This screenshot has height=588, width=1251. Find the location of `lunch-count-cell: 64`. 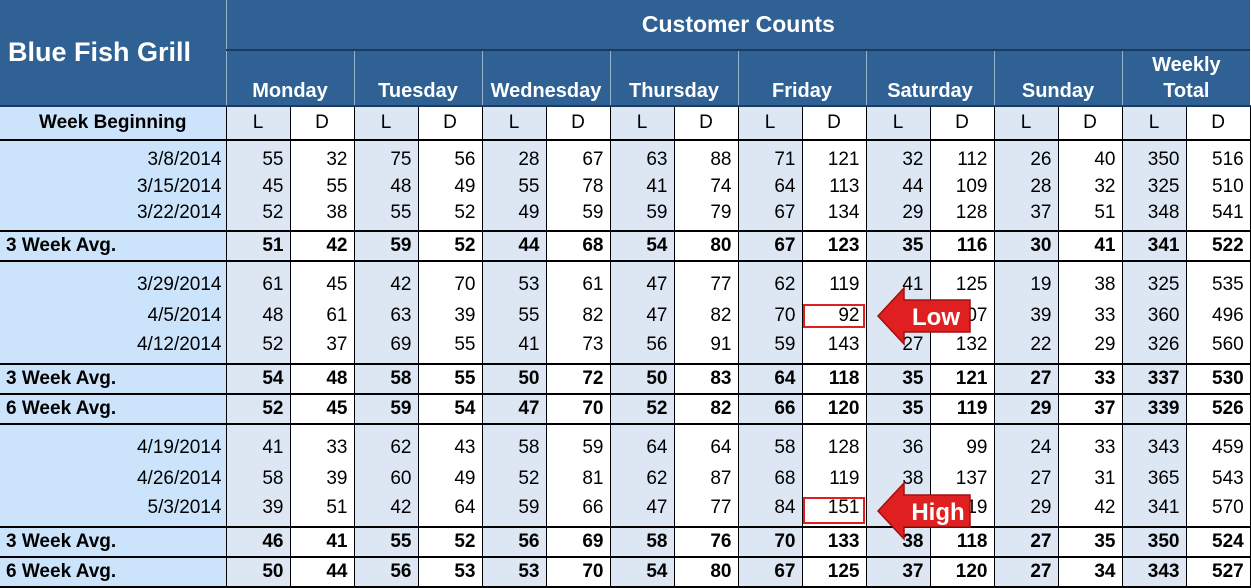

lunch-count-cell: 64 is located at coordinates (770, 186).